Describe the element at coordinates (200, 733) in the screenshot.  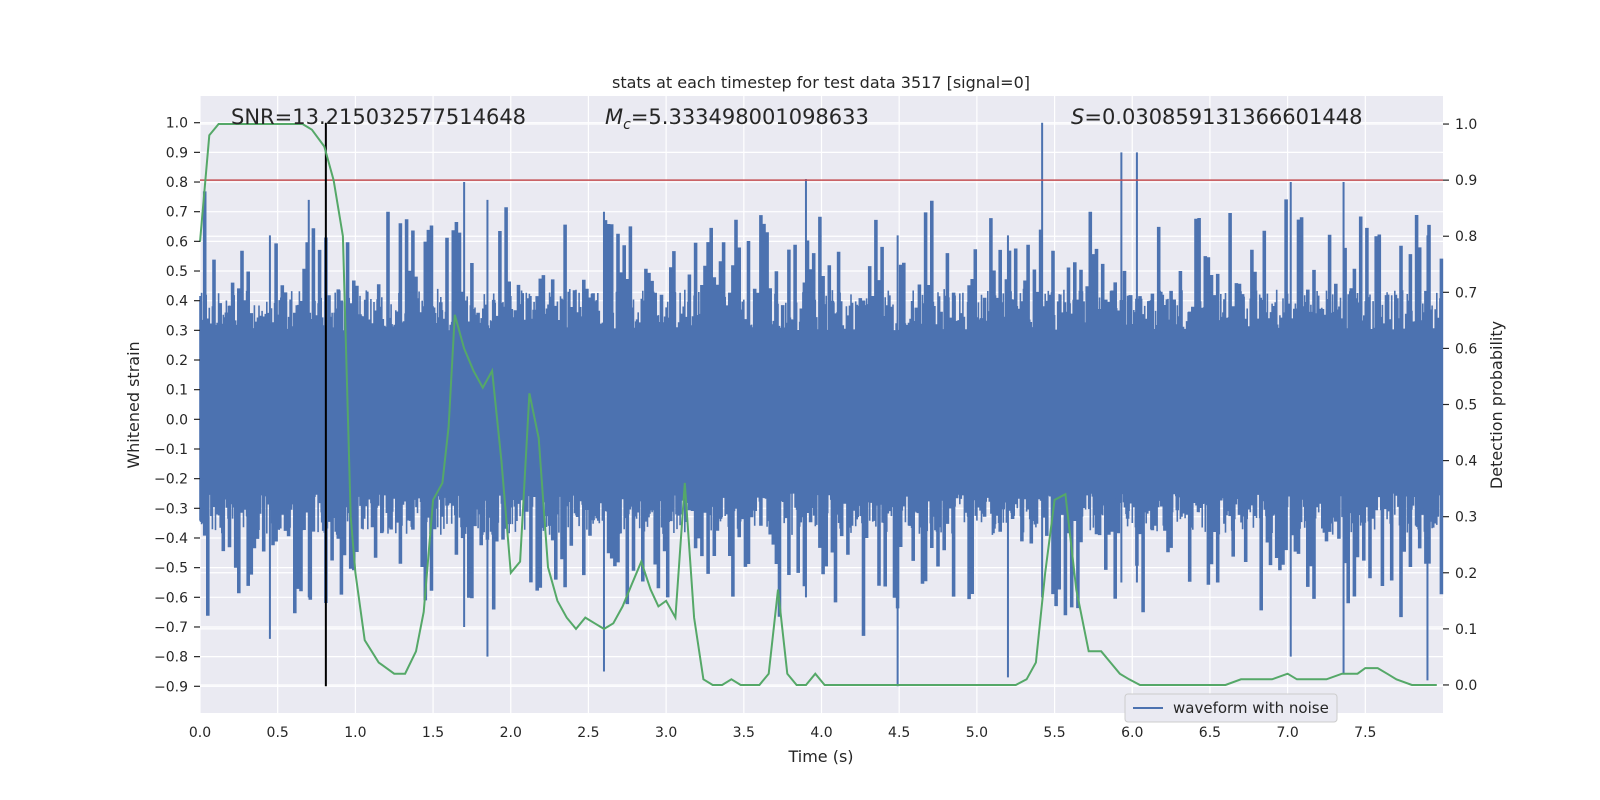
I see `x-tick-label: 0.0` at that location.